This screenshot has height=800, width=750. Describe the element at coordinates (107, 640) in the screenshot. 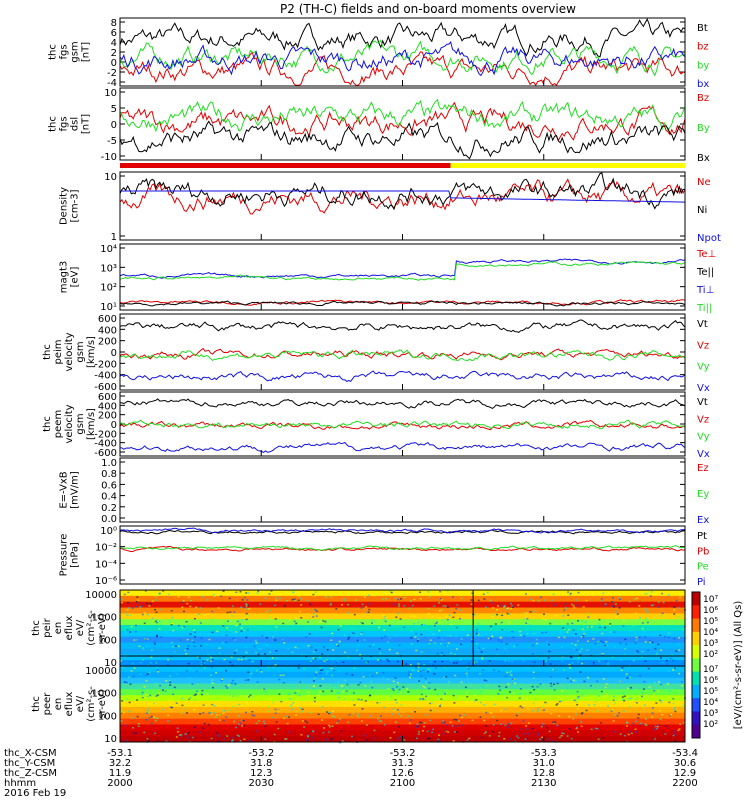

I see `y-tick-label: 100` at that location.